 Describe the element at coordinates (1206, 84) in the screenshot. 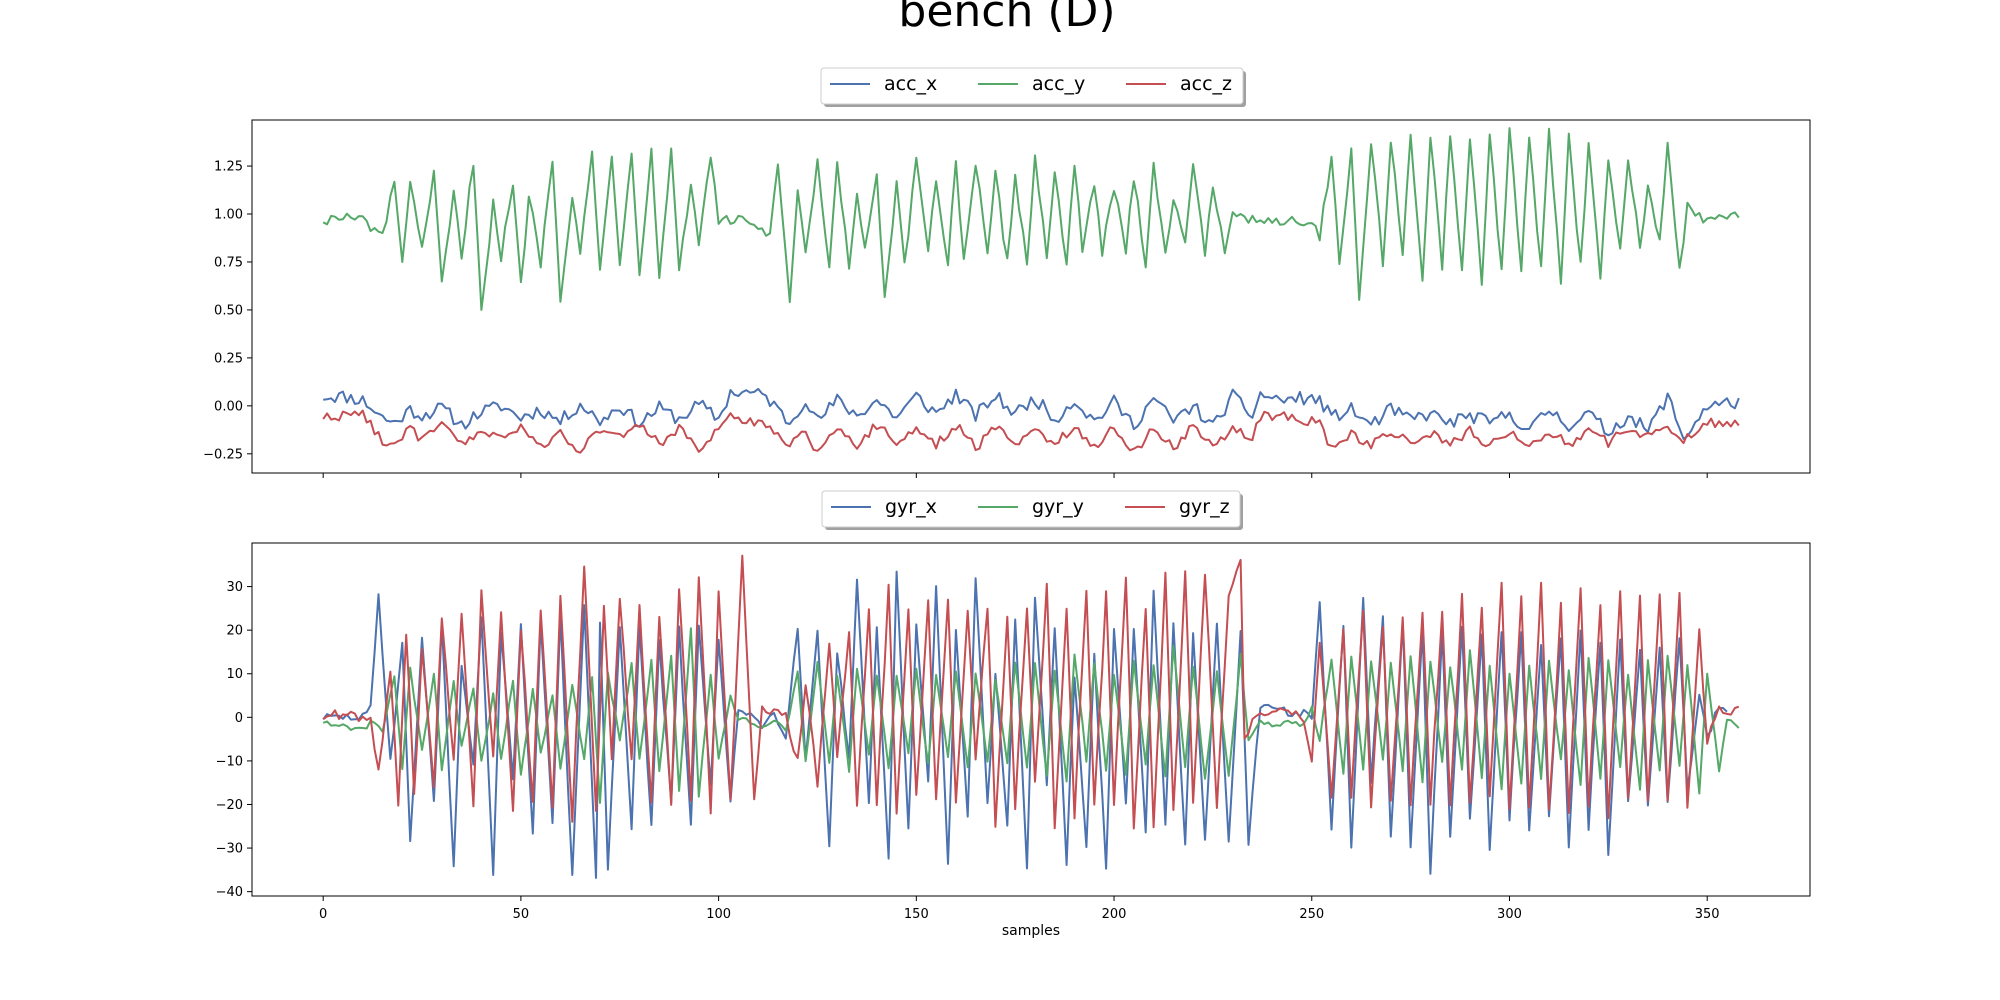

I see `acc-legend-label-2: acc_z` at that location.